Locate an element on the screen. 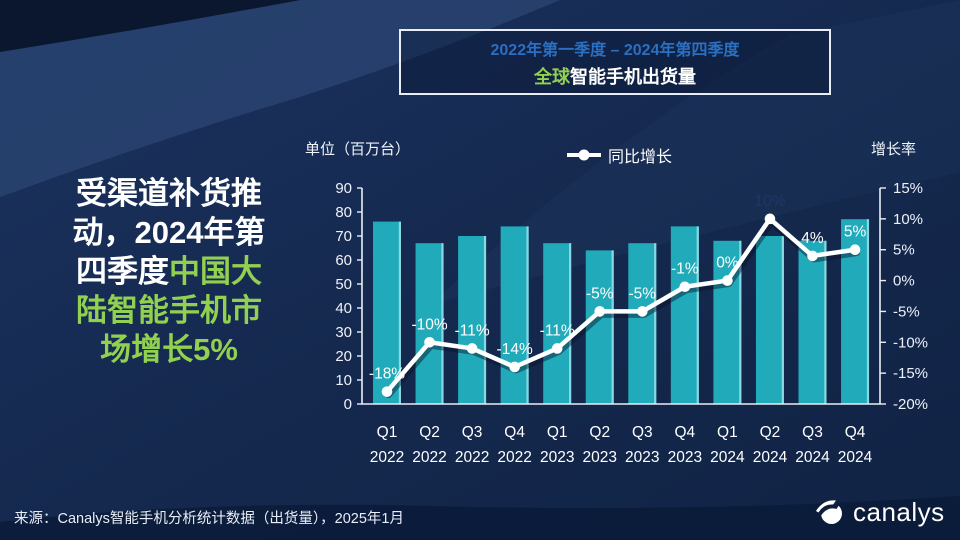  left-axis-tick-label: 70 is located at coordinates (343, 236).